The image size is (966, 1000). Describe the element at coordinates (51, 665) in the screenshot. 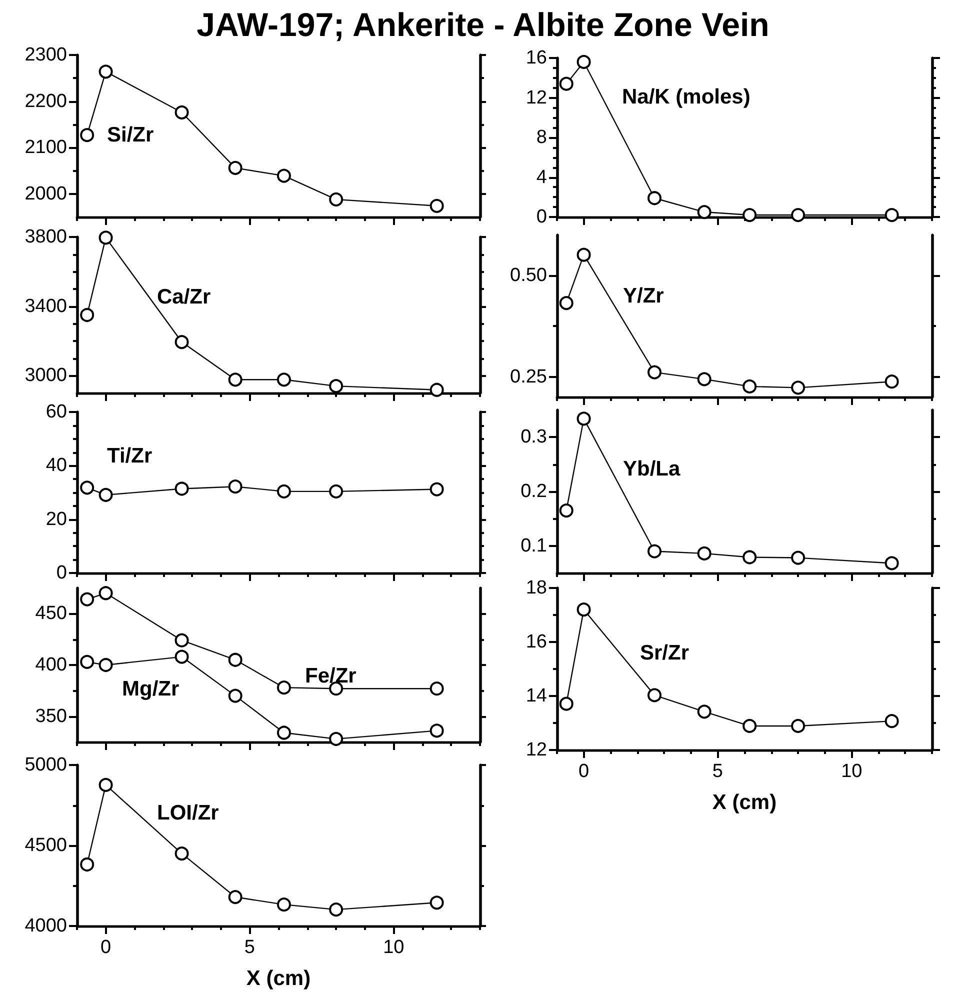

I see `y-tick-label: 400` at that location.